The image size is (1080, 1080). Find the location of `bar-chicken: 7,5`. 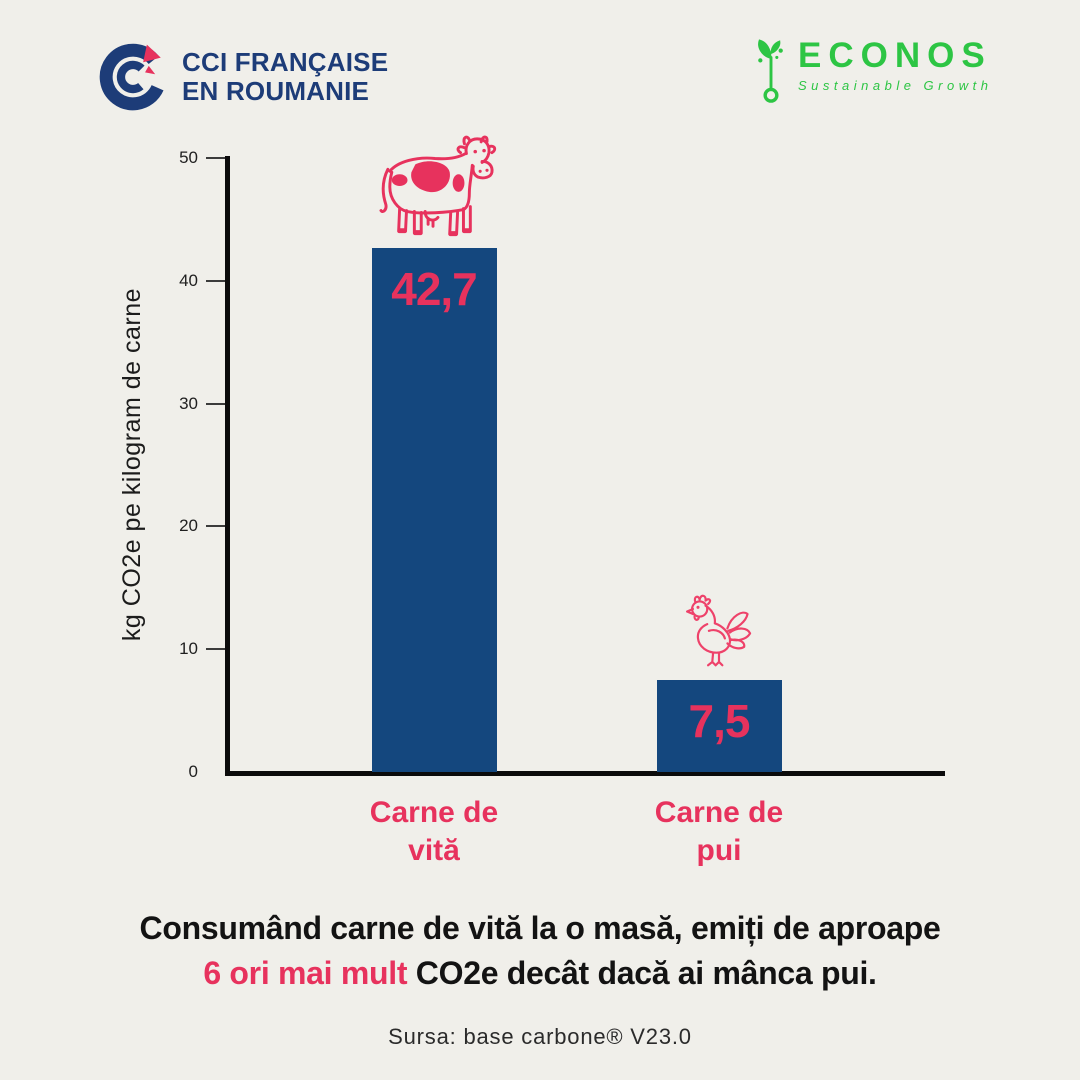

bar-chicken: 7,5 is located at coordinates (719, 725).